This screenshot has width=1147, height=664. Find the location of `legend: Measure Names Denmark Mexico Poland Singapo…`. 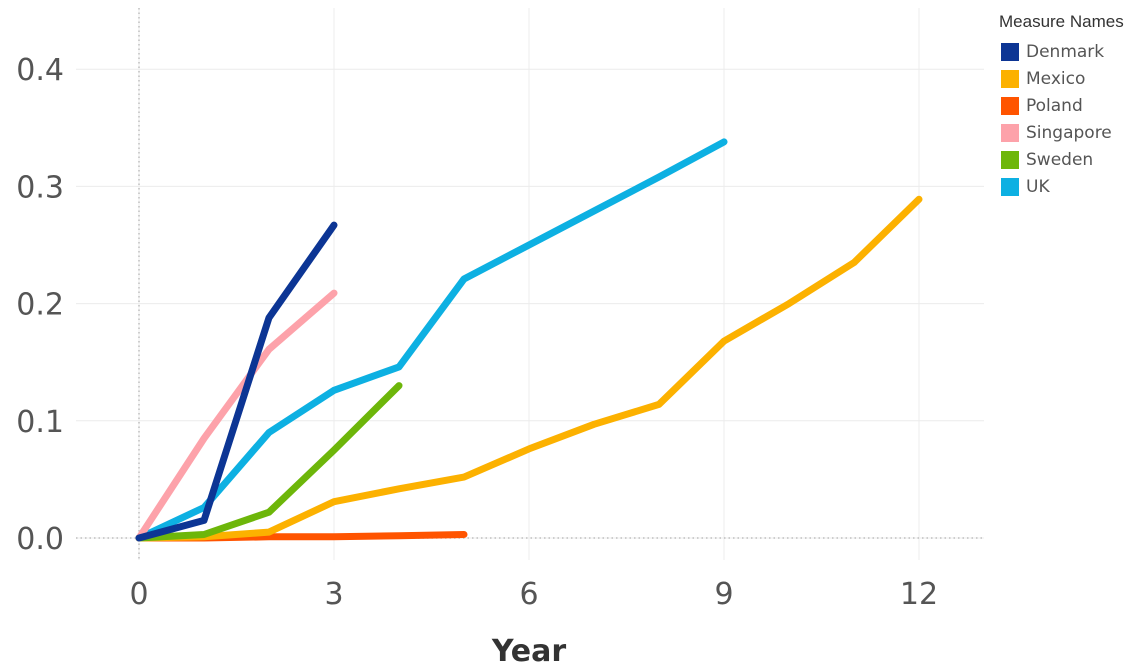

legend: Measure Names Denmark Mexico Poland Singapo… is located at coordinates (1073, 106).